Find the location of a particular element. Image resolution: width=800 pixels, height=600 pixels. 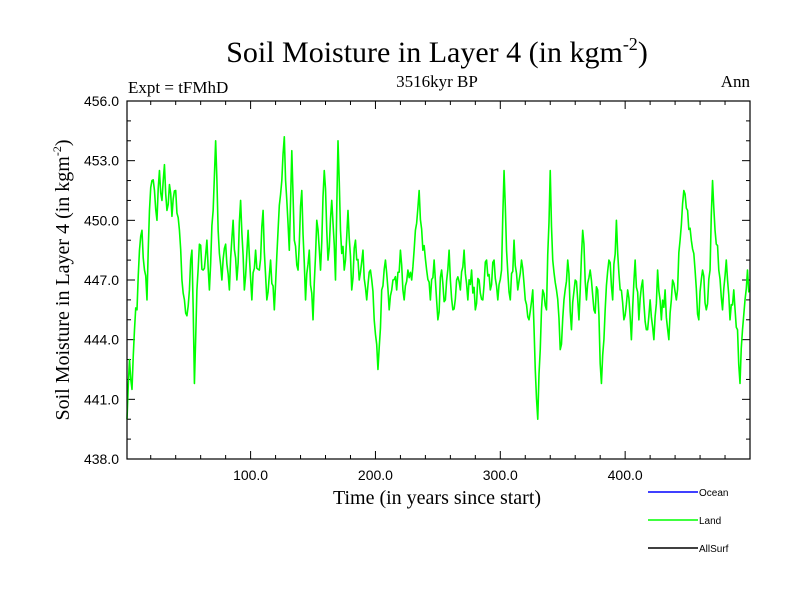

y-tick-label: 450.0 is located at coordinates (101, 220).